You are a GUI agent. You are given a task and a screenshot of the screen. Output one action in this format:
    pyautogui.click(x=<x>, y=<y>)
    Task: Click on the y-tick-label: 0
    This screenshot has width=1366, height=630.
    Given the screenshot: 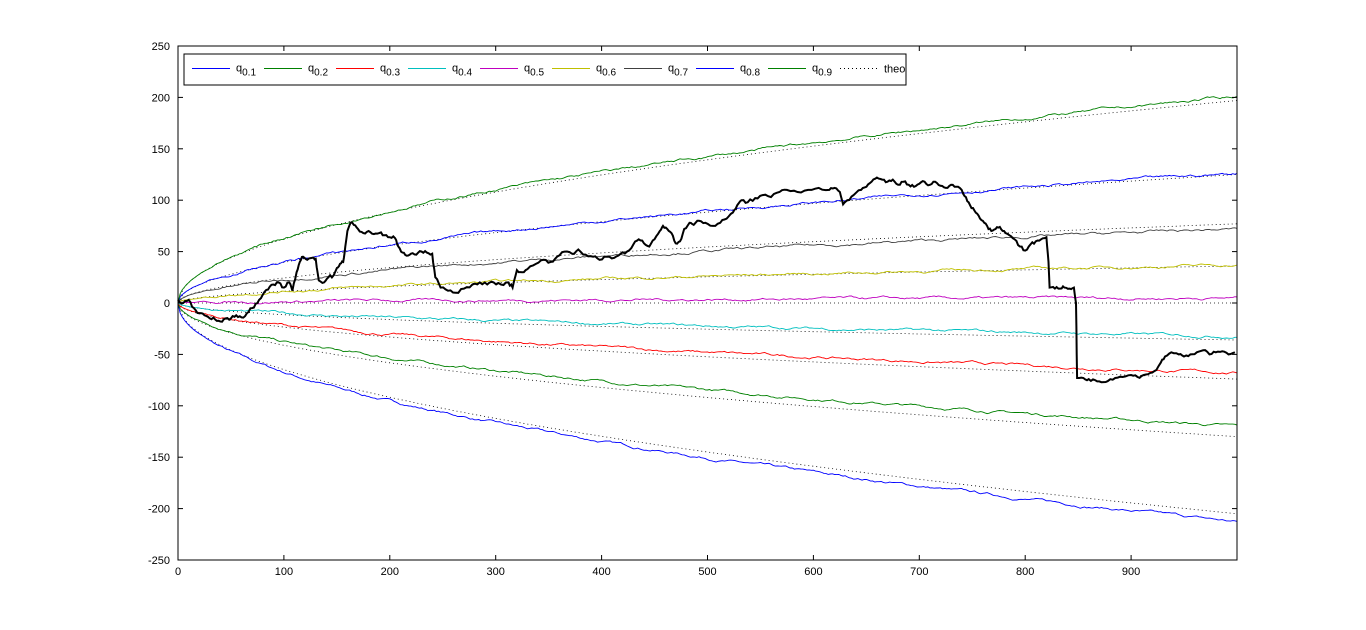 What is the action you would take?
    pyautogui.click(x=167, y=304)
    